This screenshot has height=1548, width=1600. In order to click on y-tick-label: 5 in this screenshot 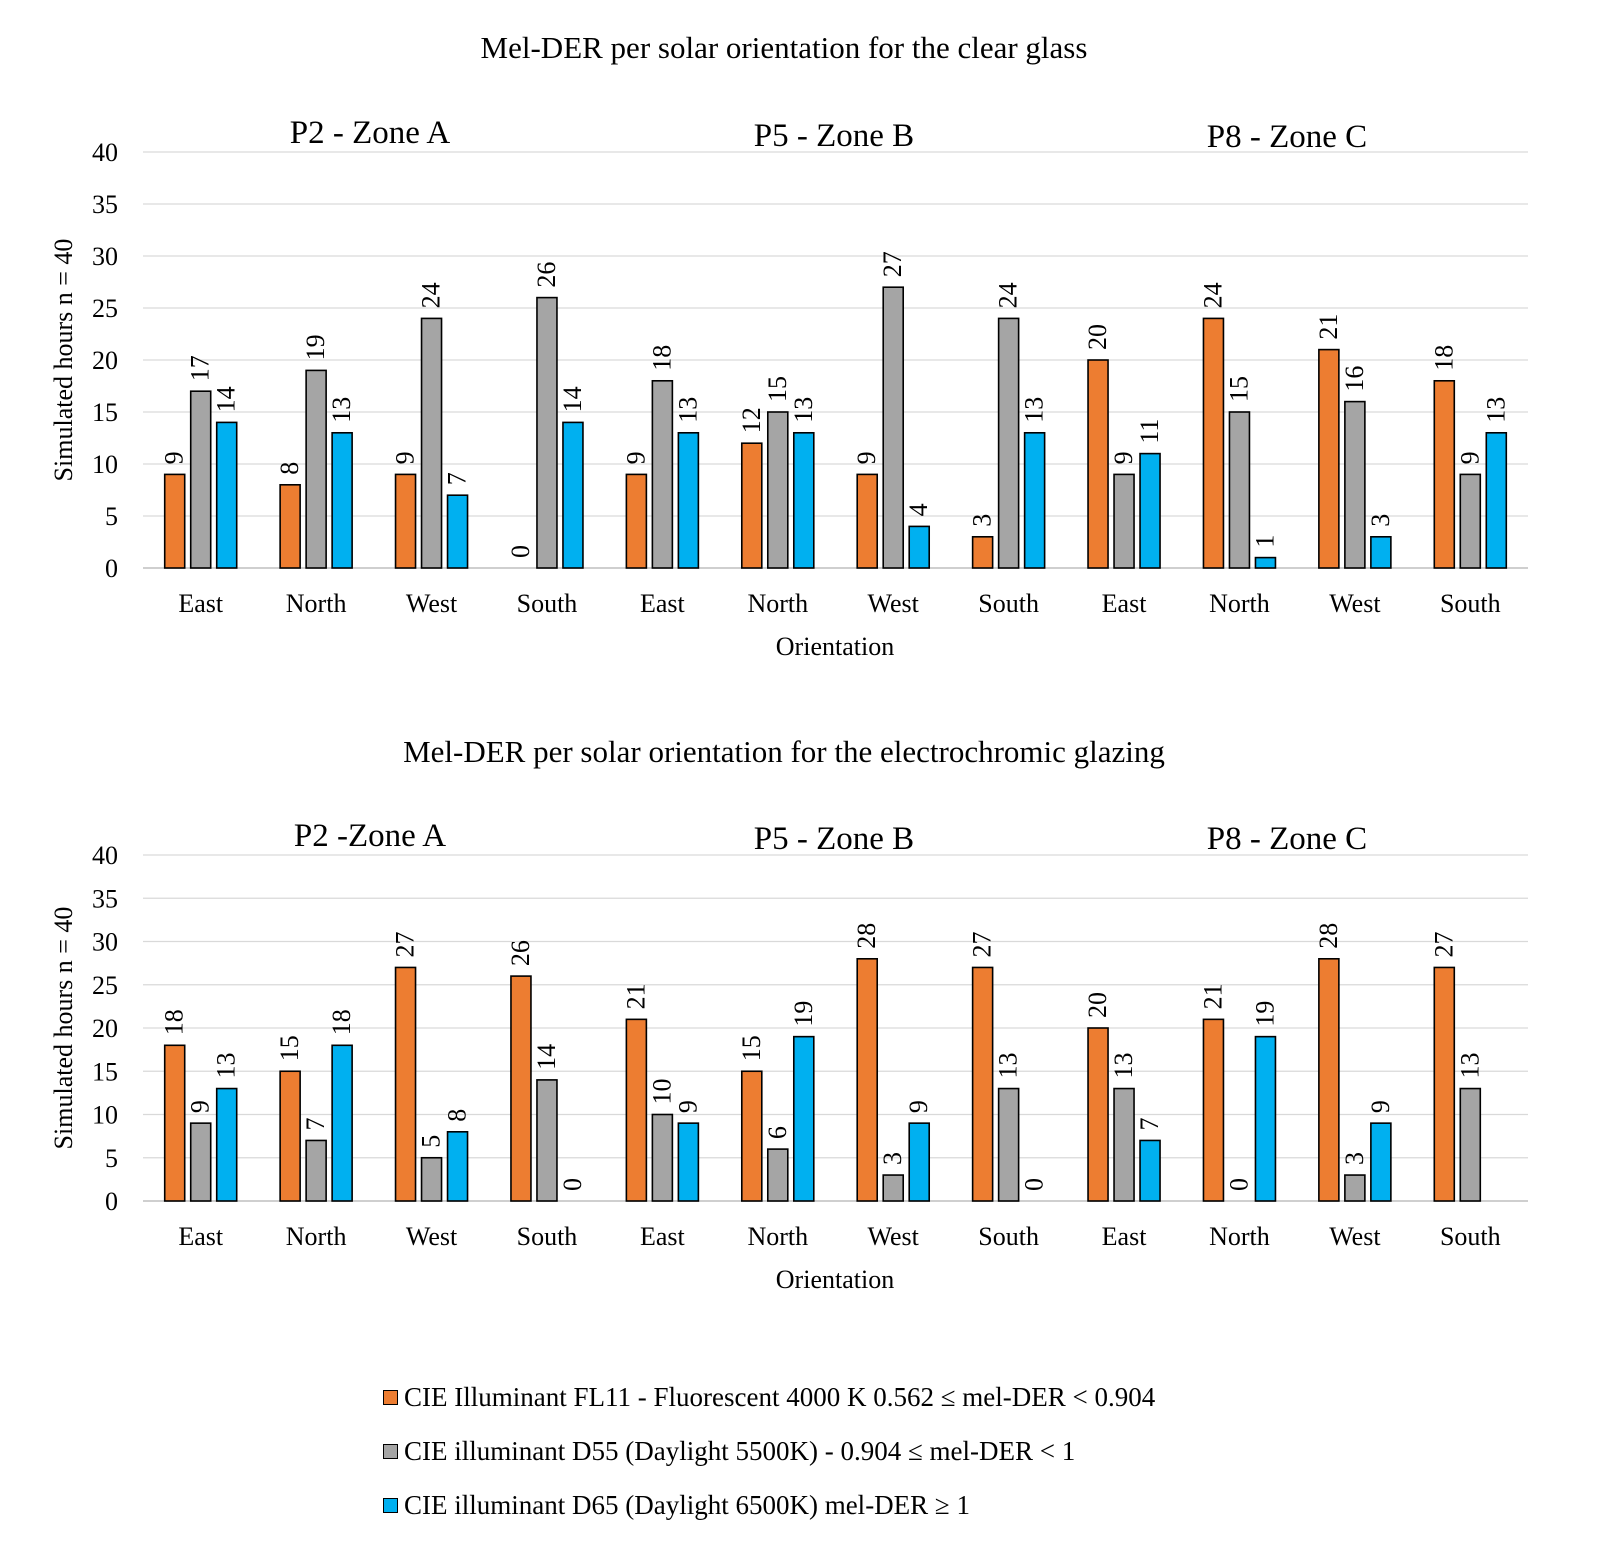, I will do `click(111, 1158)`.